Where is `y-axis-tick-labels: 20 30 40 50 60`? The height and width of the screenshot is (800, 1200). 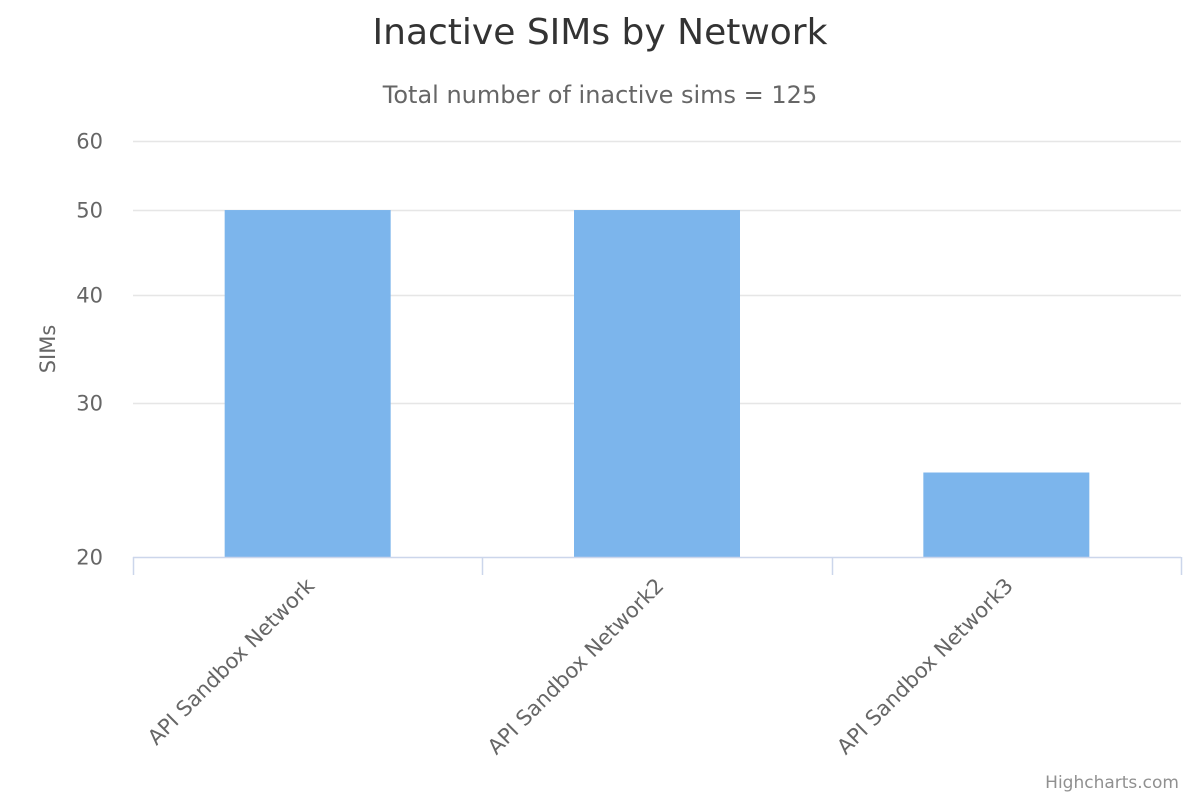
y-axis-tick-labels: 20 30 40 50 60 is located at coordinates (89, 350).